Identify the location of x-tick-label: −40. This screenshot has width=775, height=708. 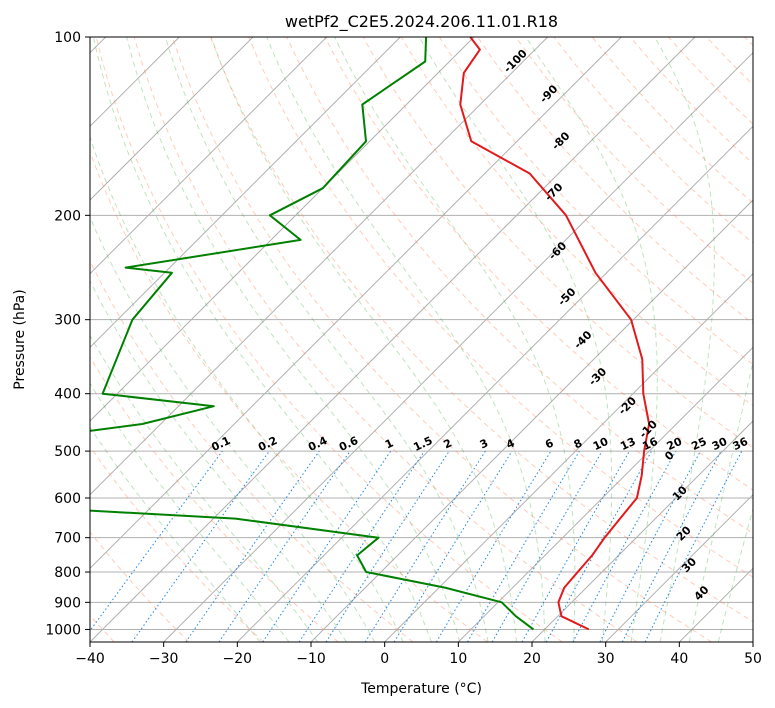
(90, 659).